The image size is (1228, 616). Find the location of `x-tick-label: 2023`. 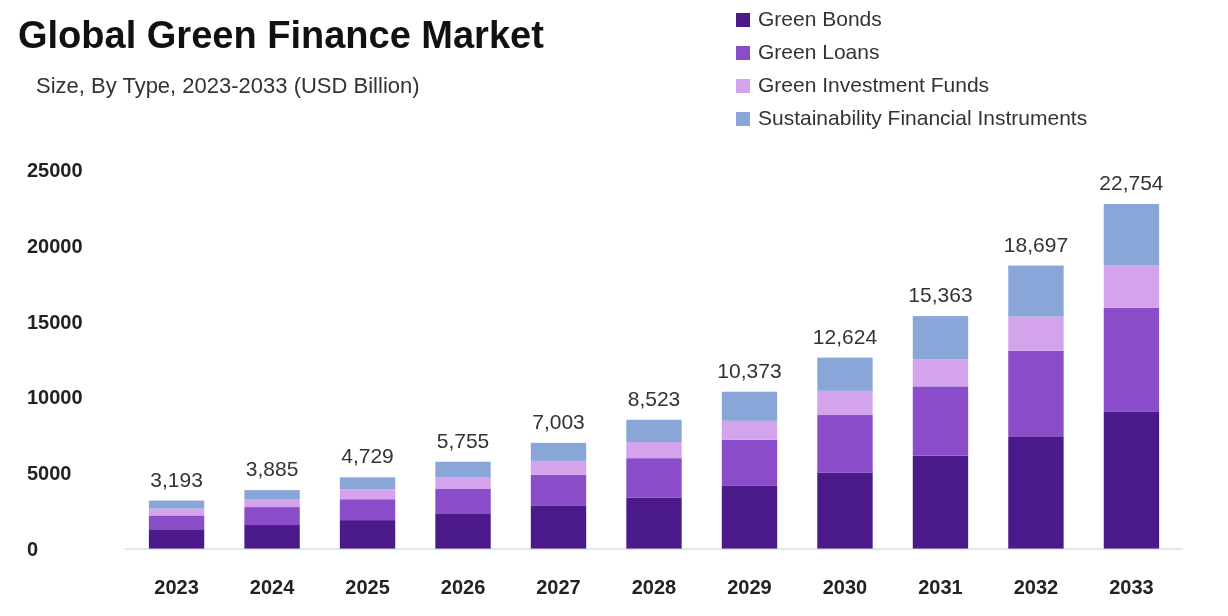

x-tick-label: 2023 is located at coordinates (176, 587).